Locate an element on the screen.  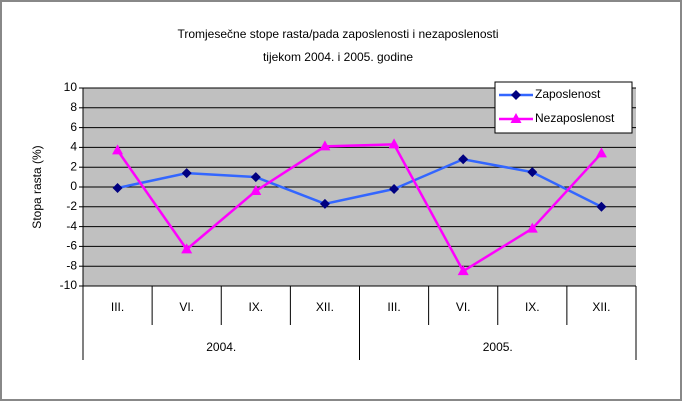
y-tick-label: -10 is located at coordinates (69, 285).